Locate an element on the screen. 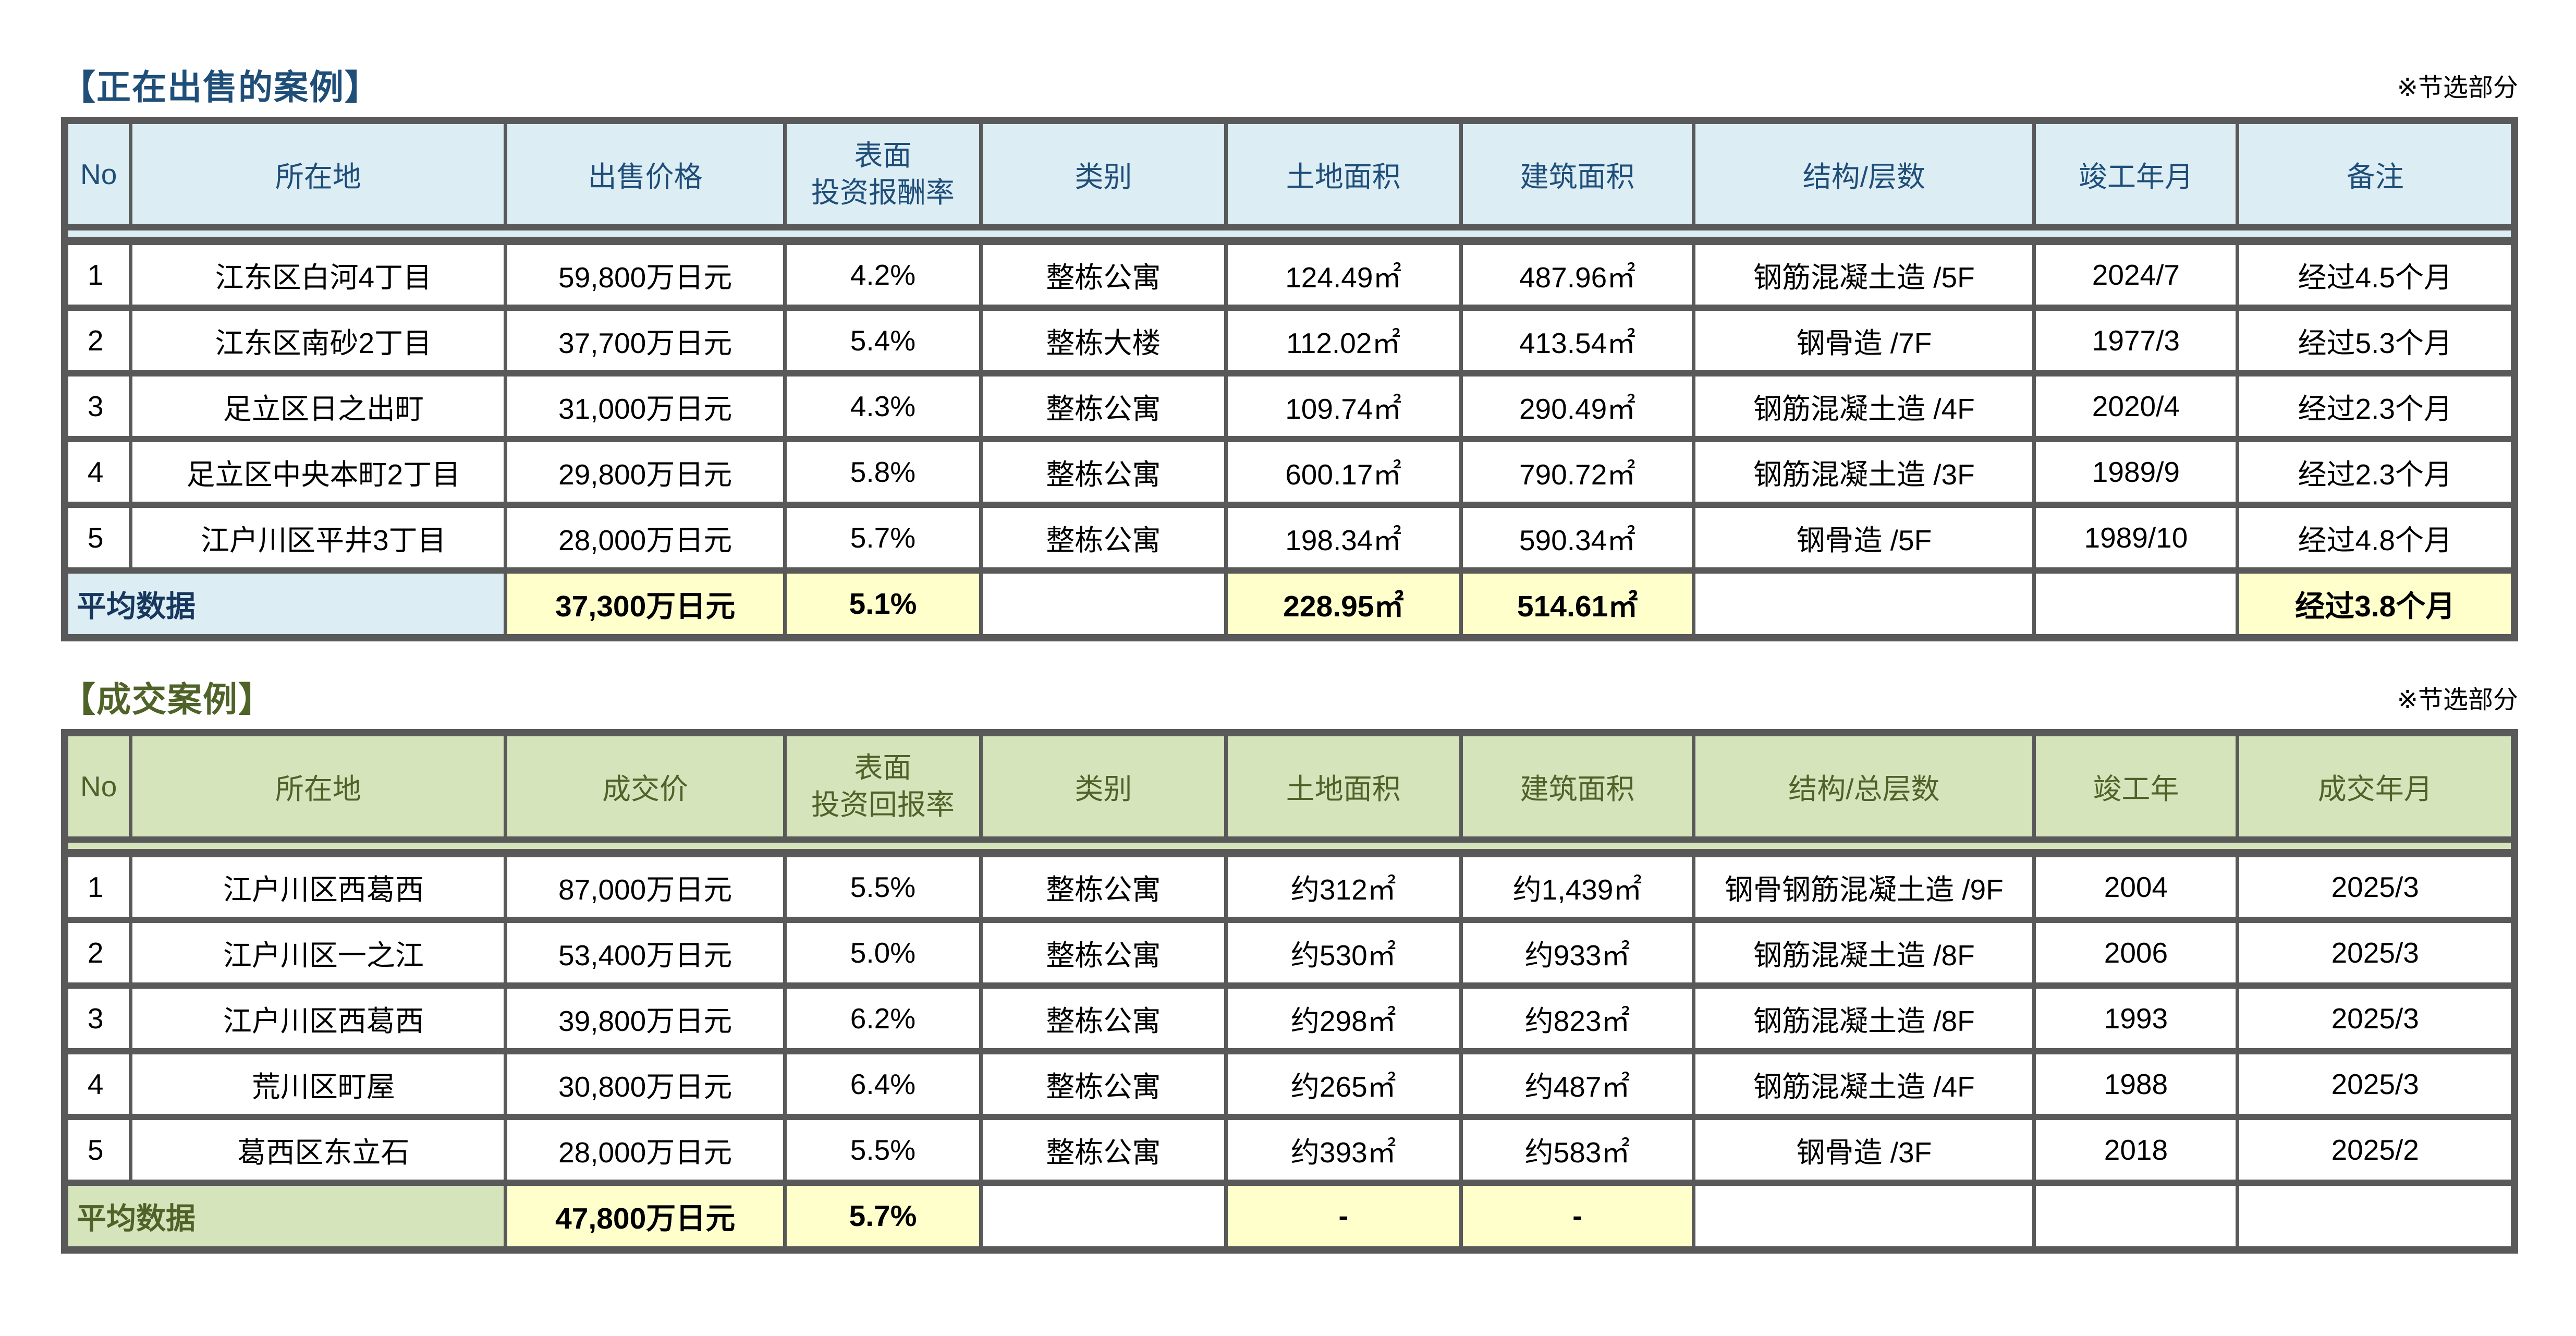 The width and height of the screenshot is (2576, 1336). cell-price: 59,800万日元 is located at coordinates (645, 274).